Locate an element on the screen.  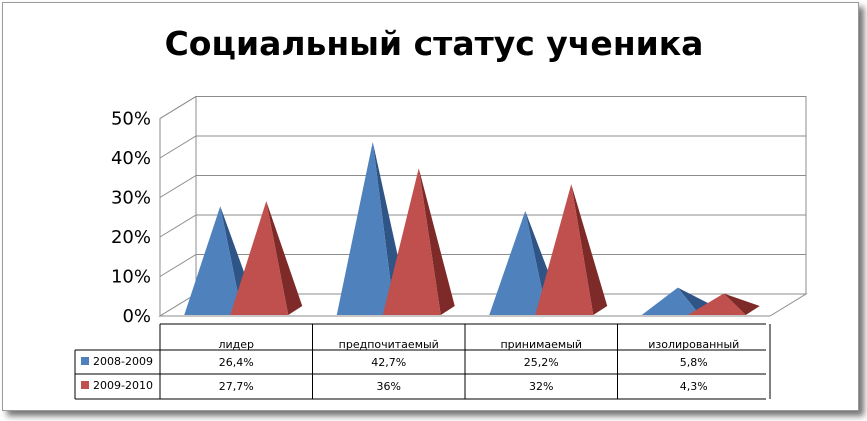
category-label: принимаемый is located at coordinates (541, 344).